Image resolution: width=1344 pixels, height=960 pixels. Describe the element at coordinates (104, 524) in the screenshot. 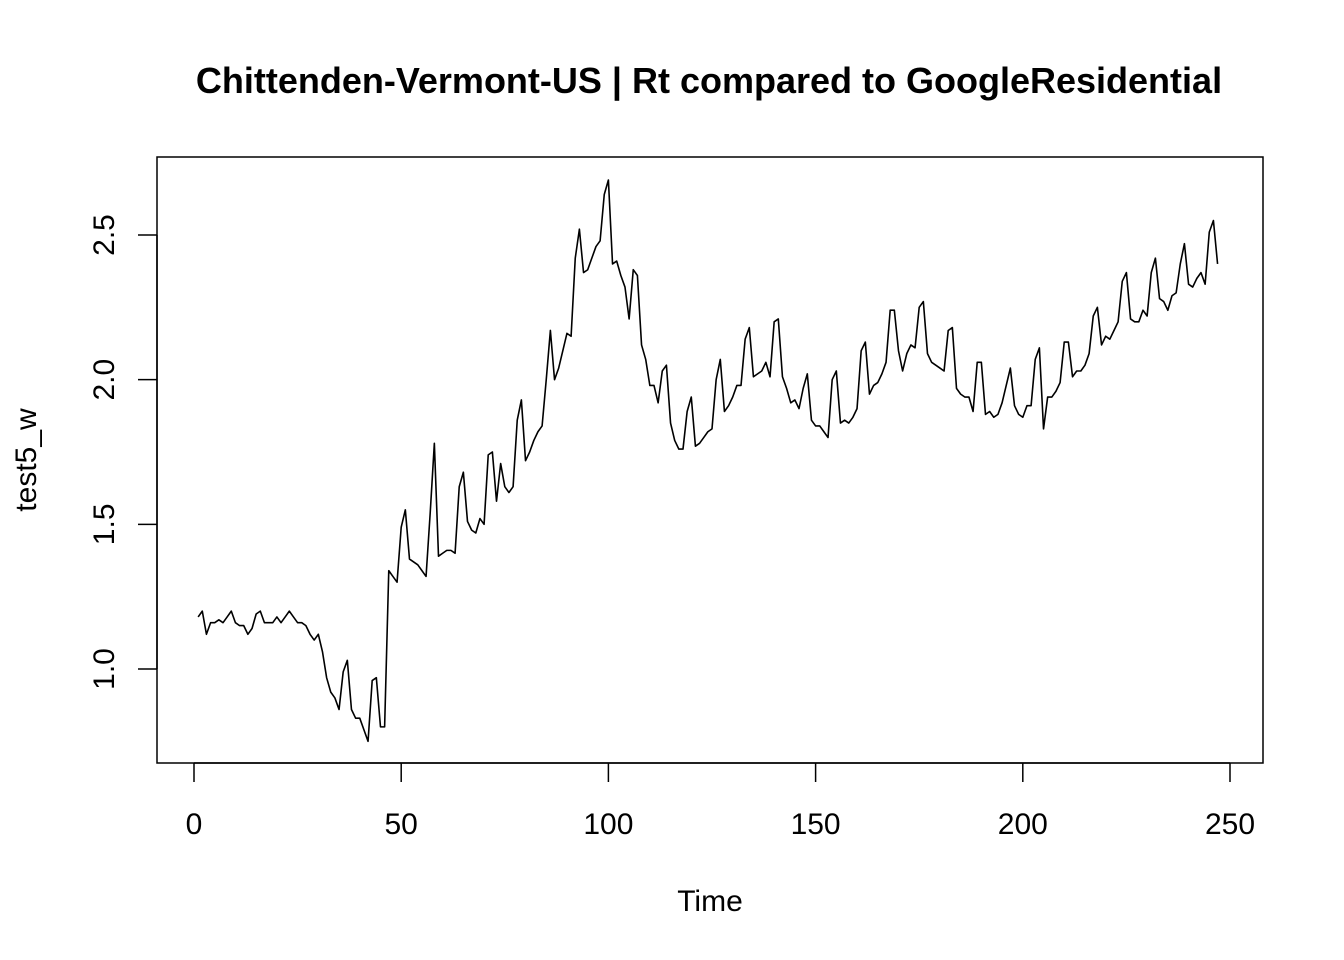

I see `y-tick-label: 1.5` at that location.